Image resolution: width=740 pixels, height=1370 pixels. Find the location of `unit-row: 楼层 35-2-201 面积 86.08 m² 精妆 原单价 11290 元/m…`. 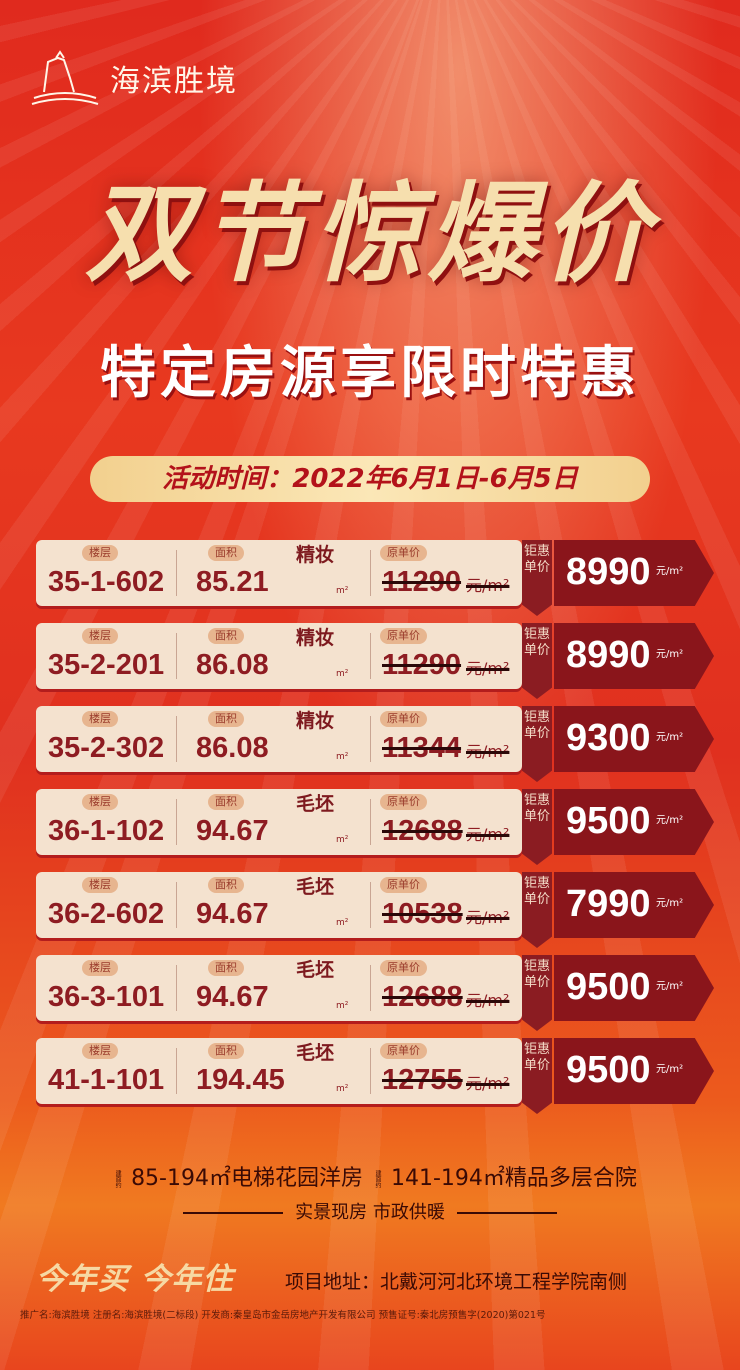

unit-row: 楼层 35-2-201 面积 86.08 m² 精妆 原单价 11290 元/m… is located at coordinates (375, 661).